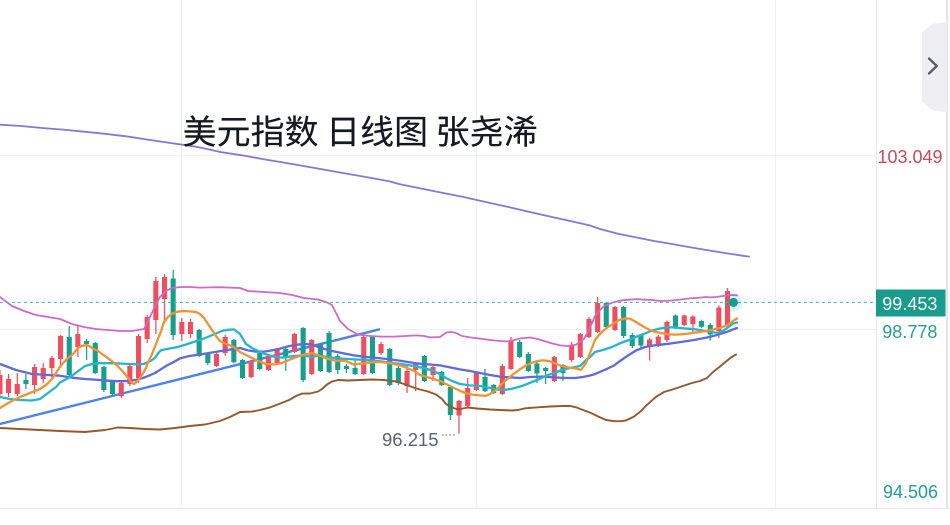 Image resolution: width=950 pixels, height=525 pixels. Describe the element at coordinates (910, 492) in the screenshot. I see `svg-text: 94.506` at that location.